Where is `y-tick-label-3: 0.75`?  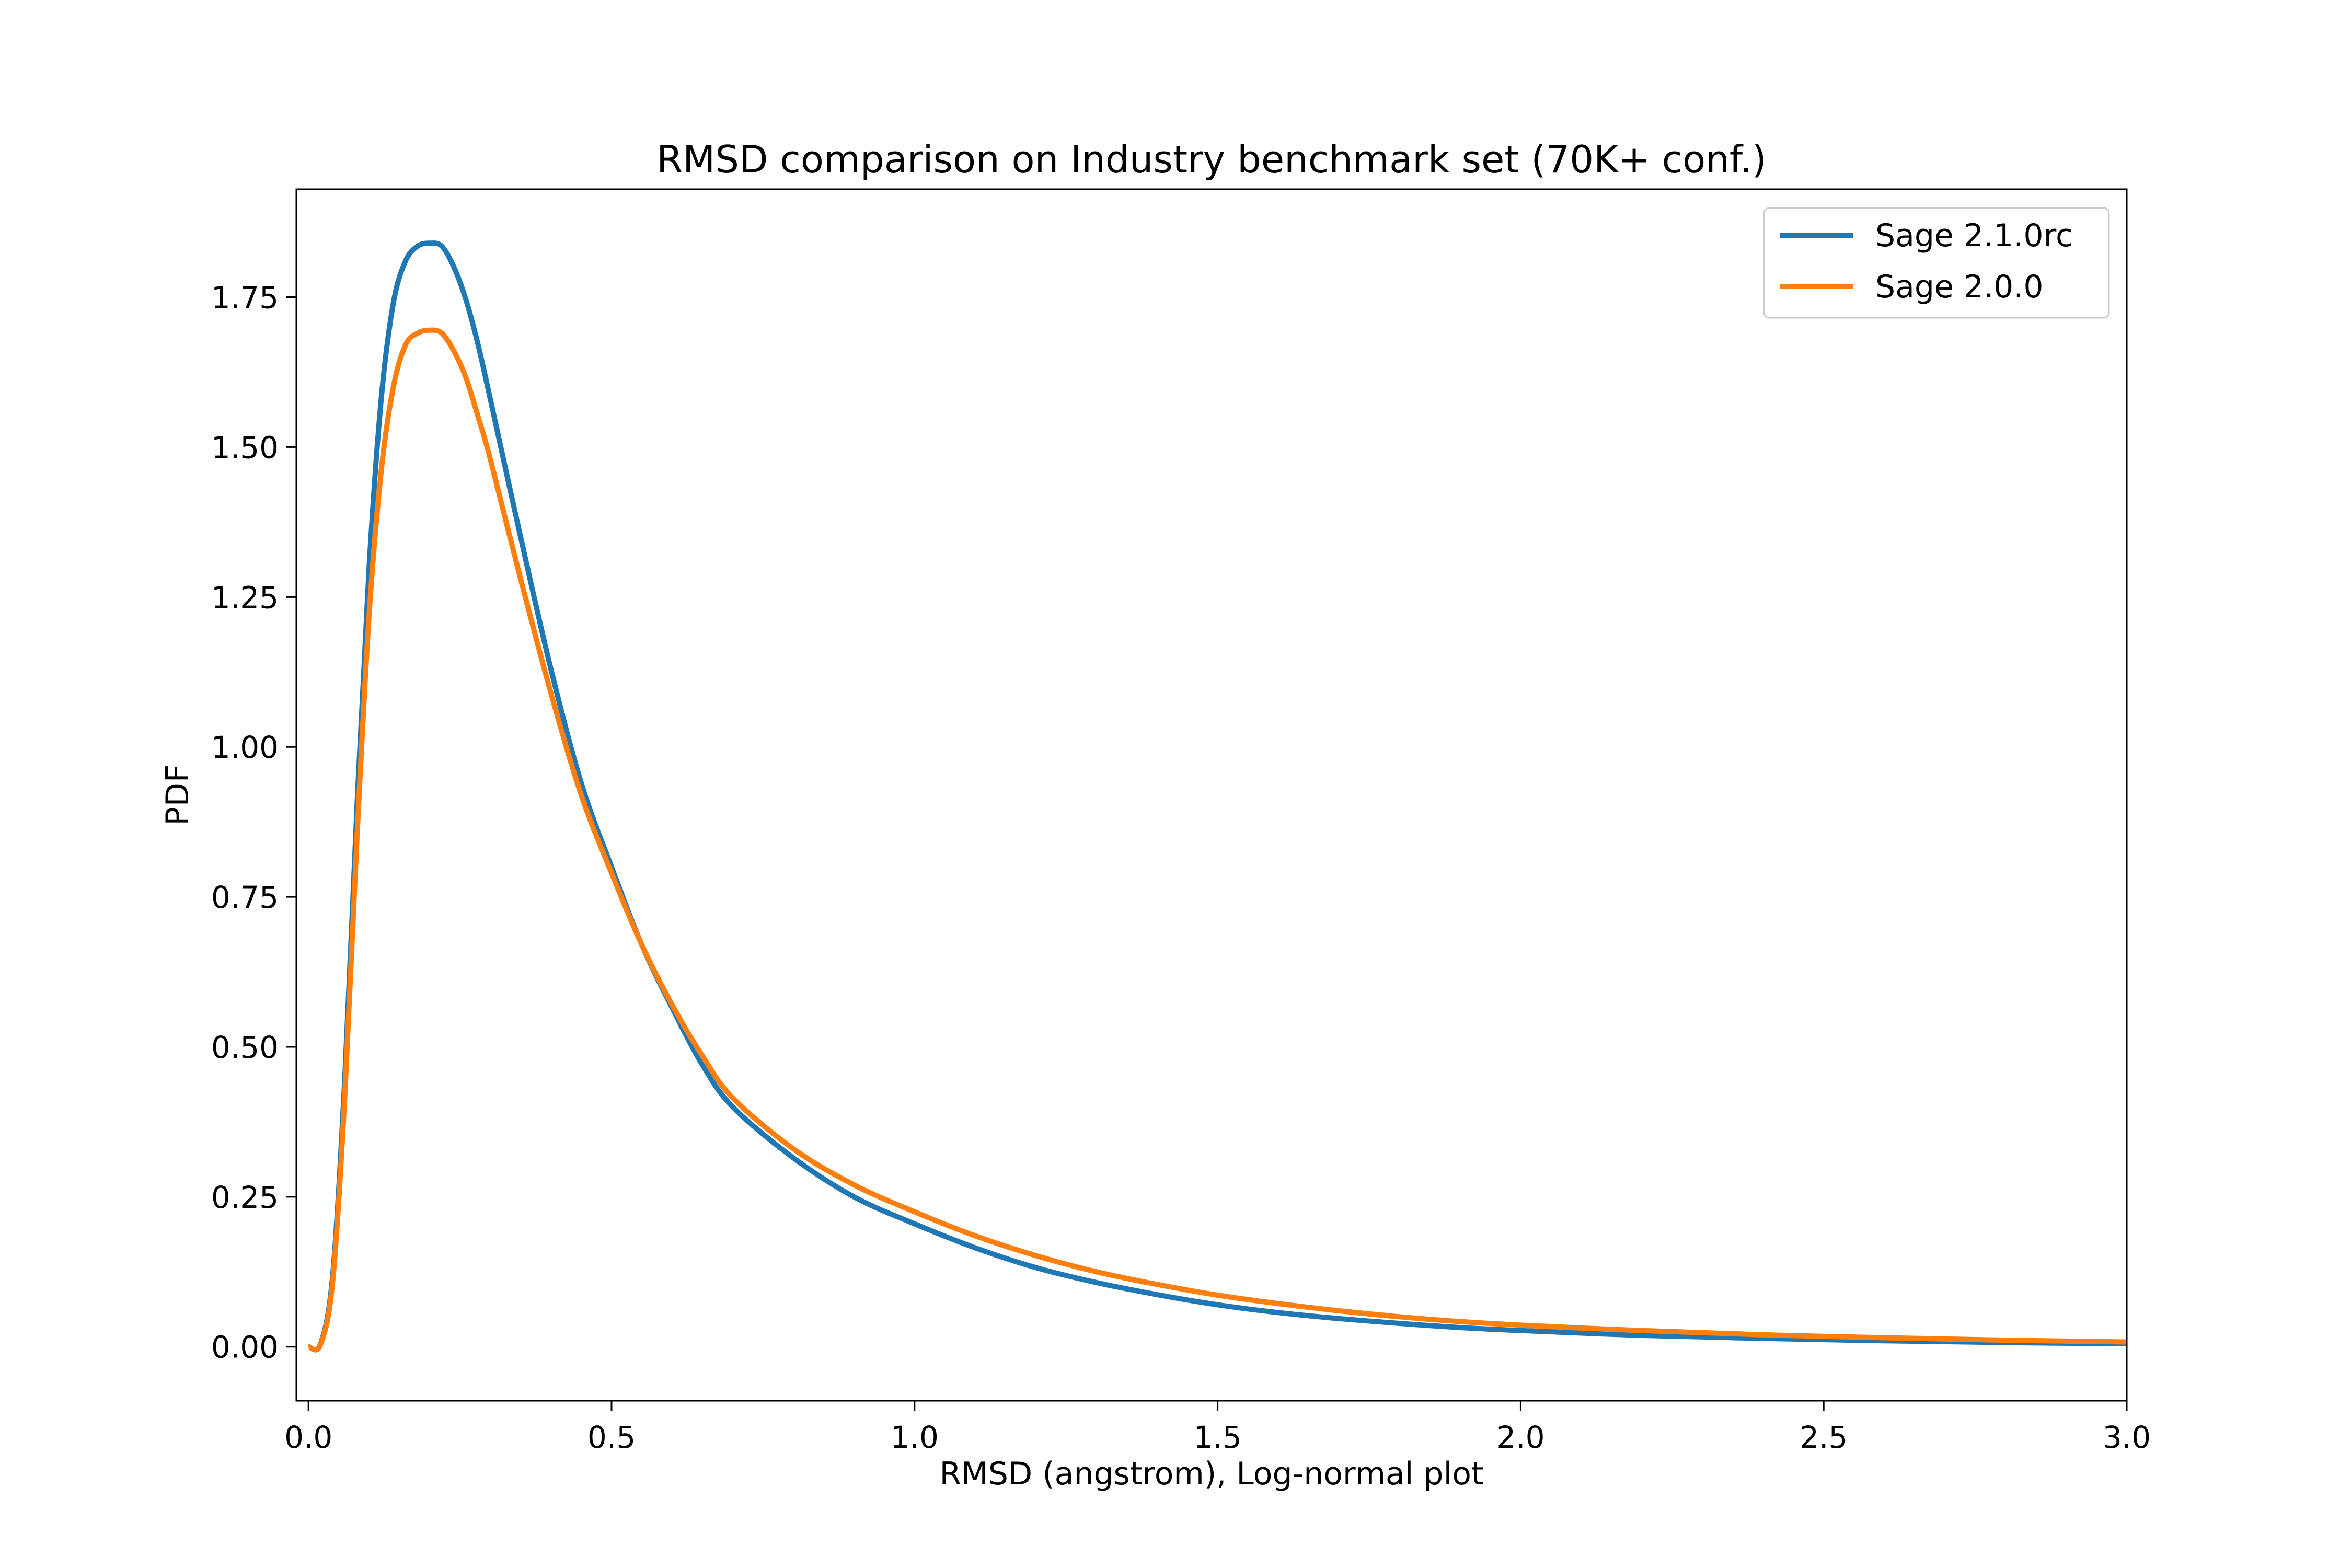
y-tick-label-3: 0.75 is located at coordinates (245, 897).